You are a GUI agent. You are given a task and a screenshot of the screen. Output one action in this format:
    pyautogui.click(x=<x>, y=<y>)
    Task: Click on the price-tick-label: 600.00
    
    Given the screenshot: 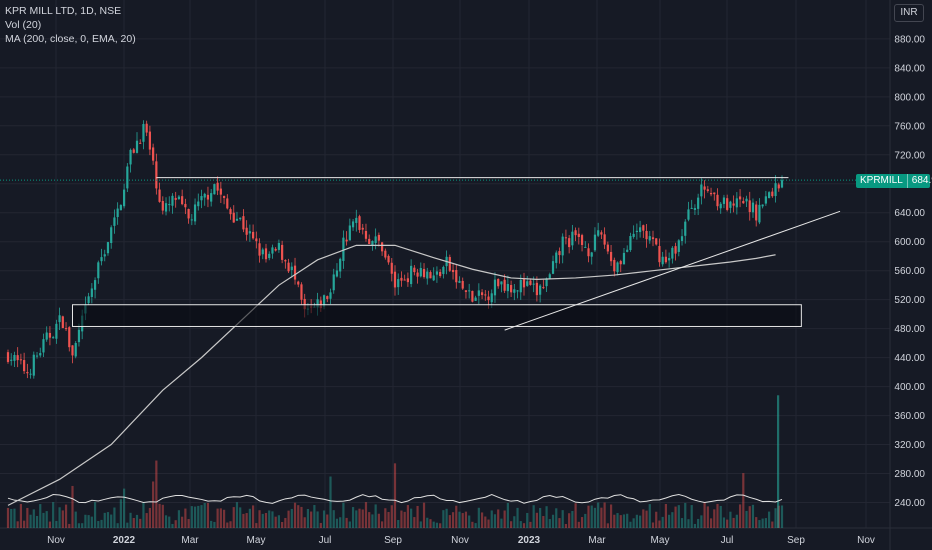 What is the action you would take?
    pyautogui.click(x=909, y=242)
    